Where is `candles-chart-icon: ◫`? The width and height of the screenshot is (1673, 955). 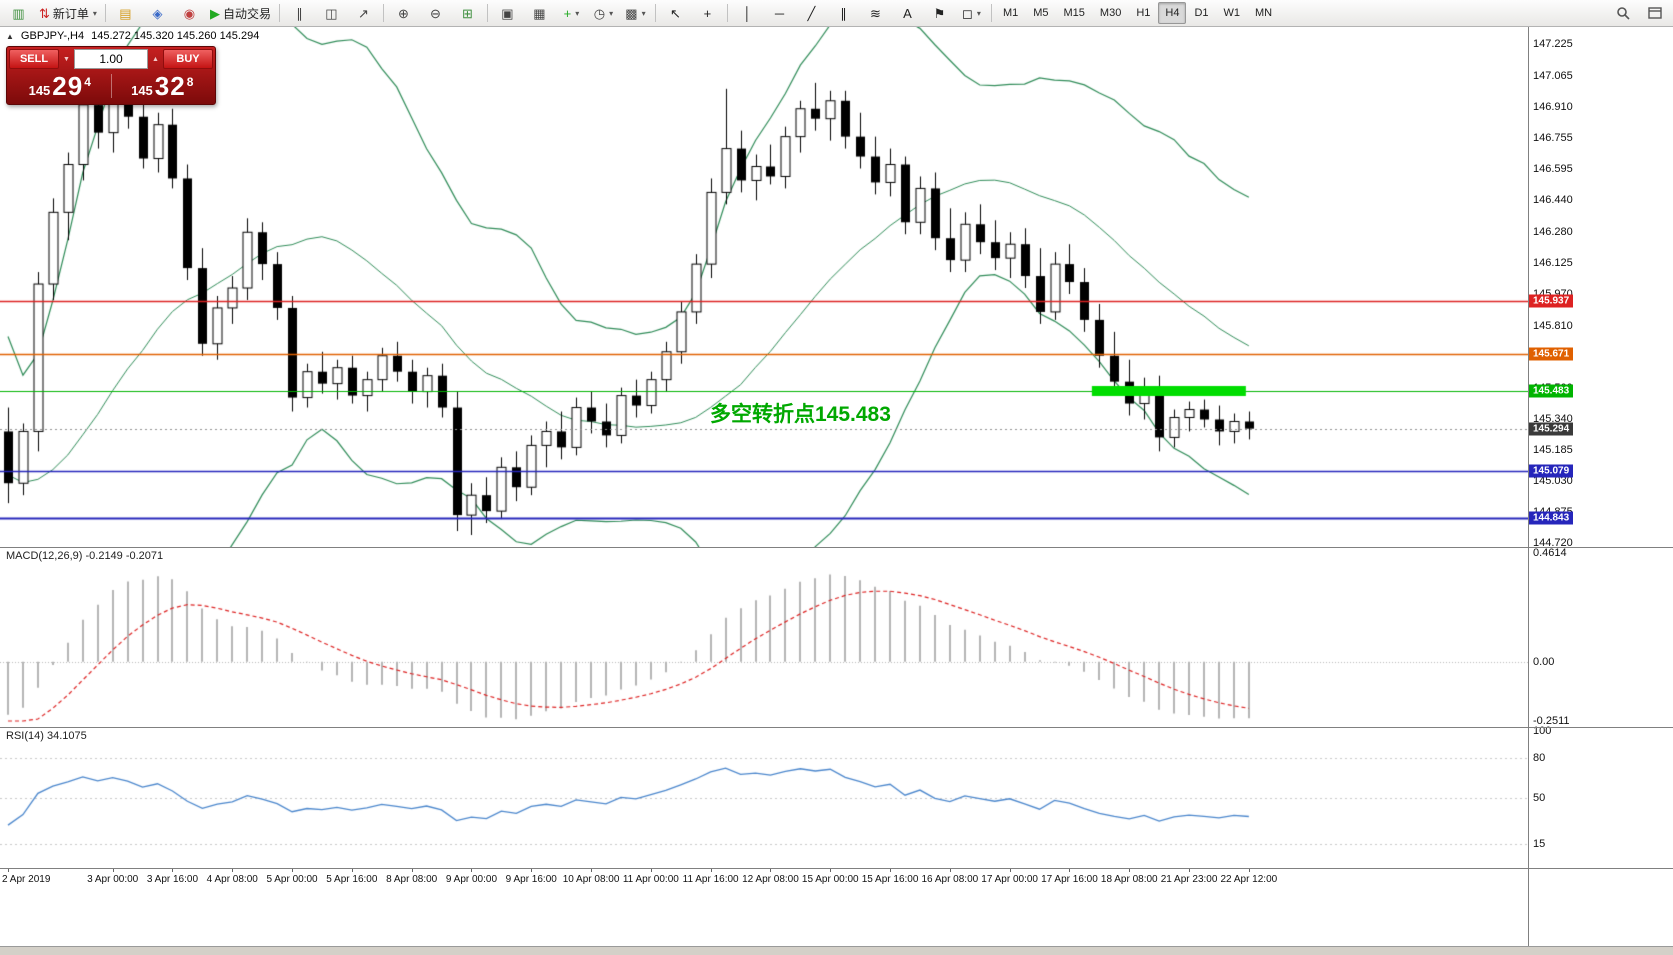
candles-chart-icon: ◫ is located at coordinates (331, 13).